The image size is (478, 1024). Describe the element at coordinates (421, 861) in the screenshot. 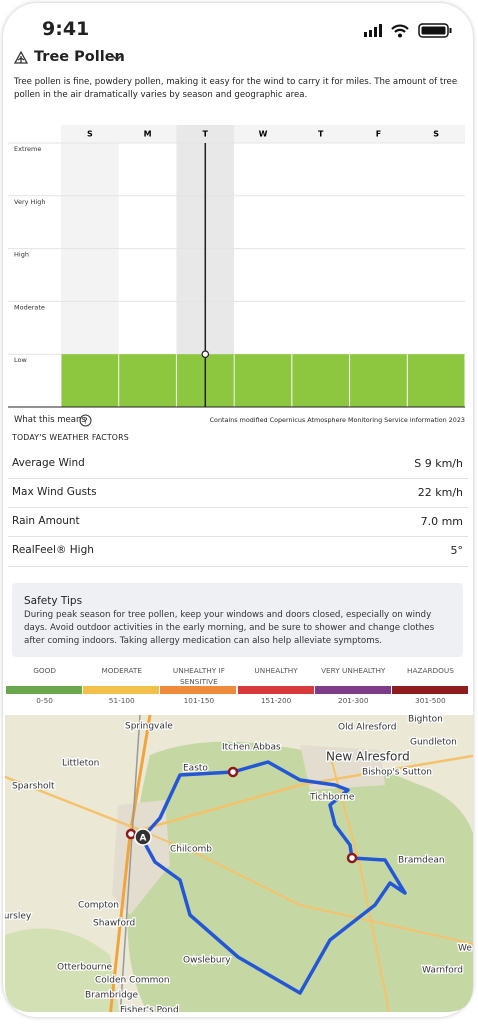

I see `place-label: Bramdean` at that location.